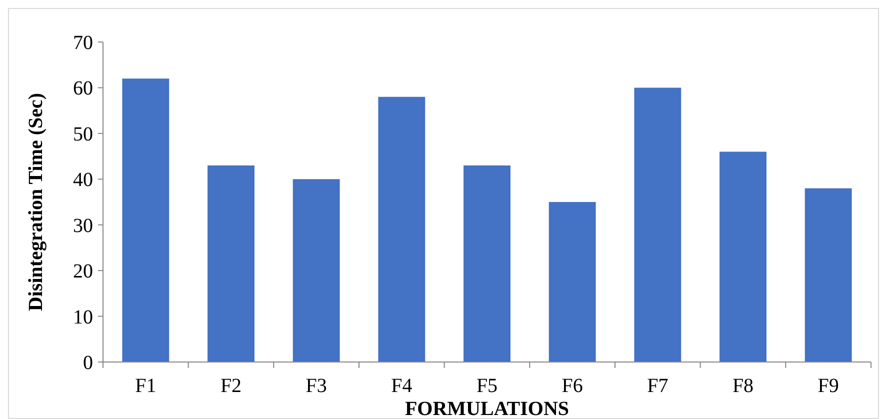 This screenshot has width=887, height=419. I want to click on y-tick-label: 20, so click(83, 271).